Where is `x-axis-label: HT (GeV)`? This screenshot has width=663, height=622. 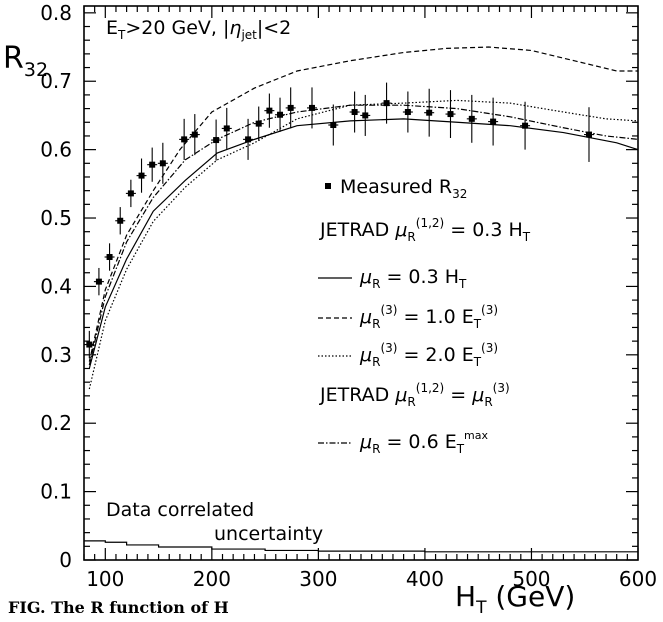
x-axis-label: HT (GeV) is located at coordinates (515, 599).